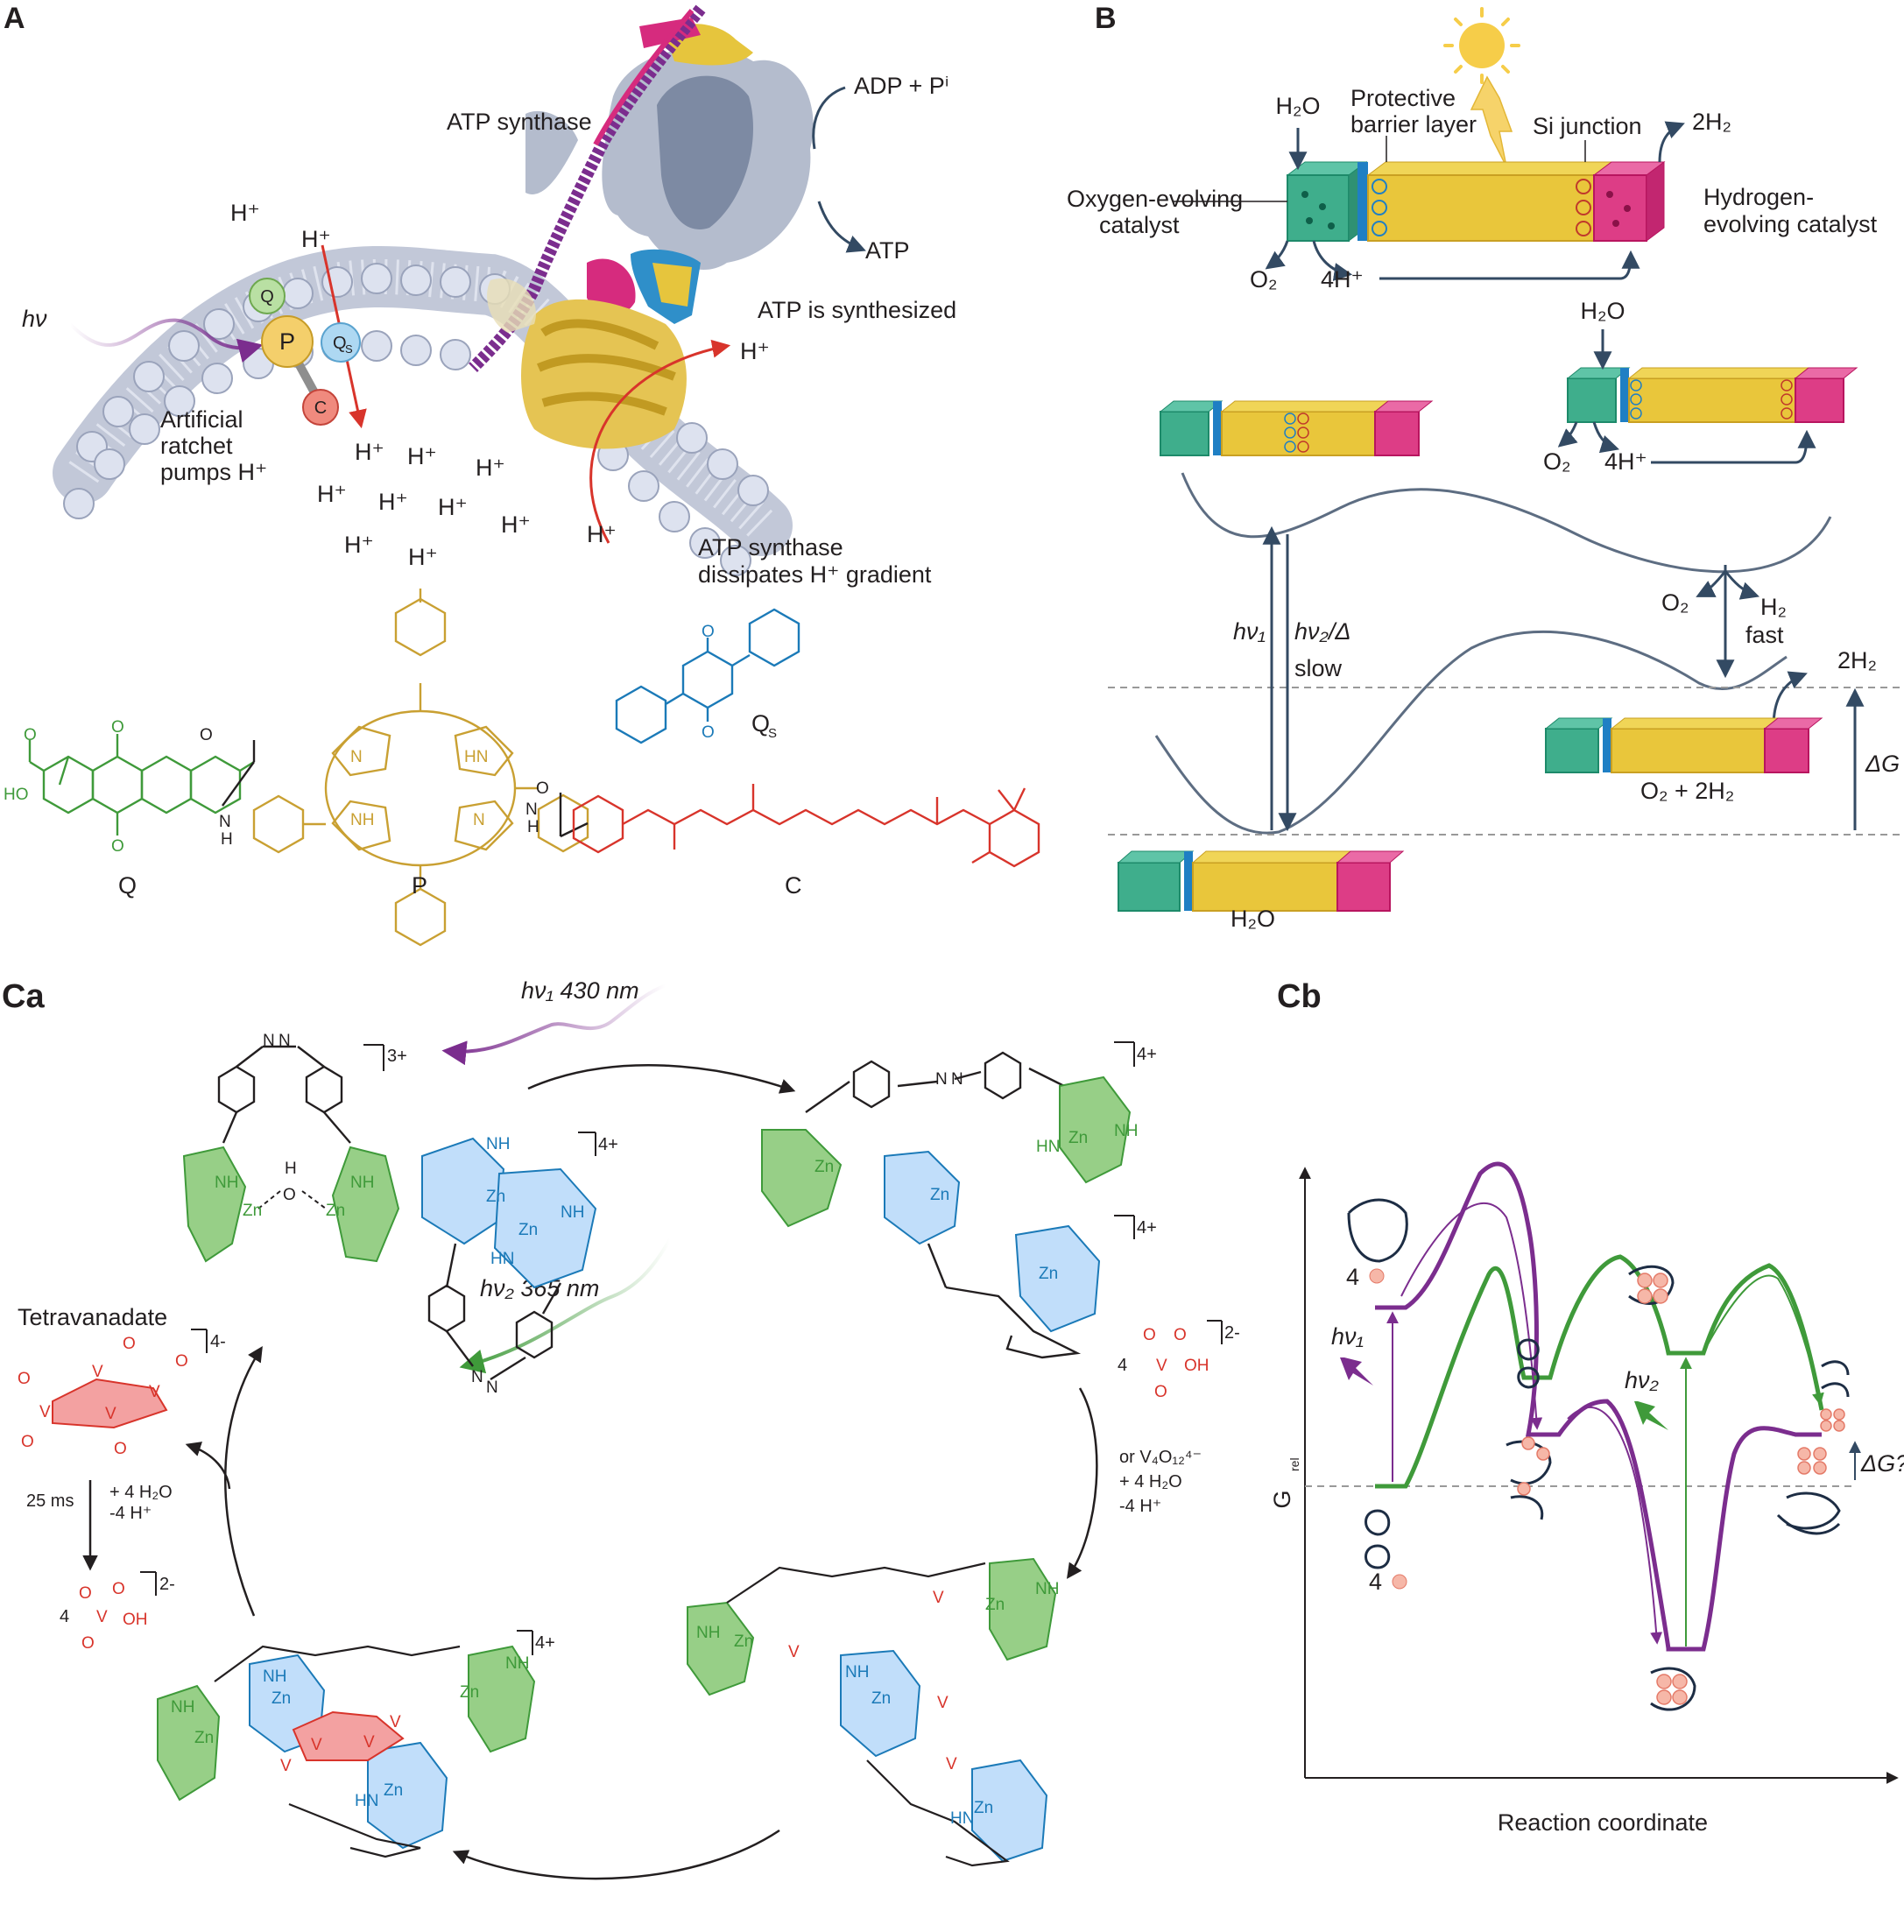 Image resolution: width=1904 pixels, height=1932 pixels. What do you see at coordinates (806, 826) in the screenshot?
I see `carotene-fragment` at bounding box center [806, 826].